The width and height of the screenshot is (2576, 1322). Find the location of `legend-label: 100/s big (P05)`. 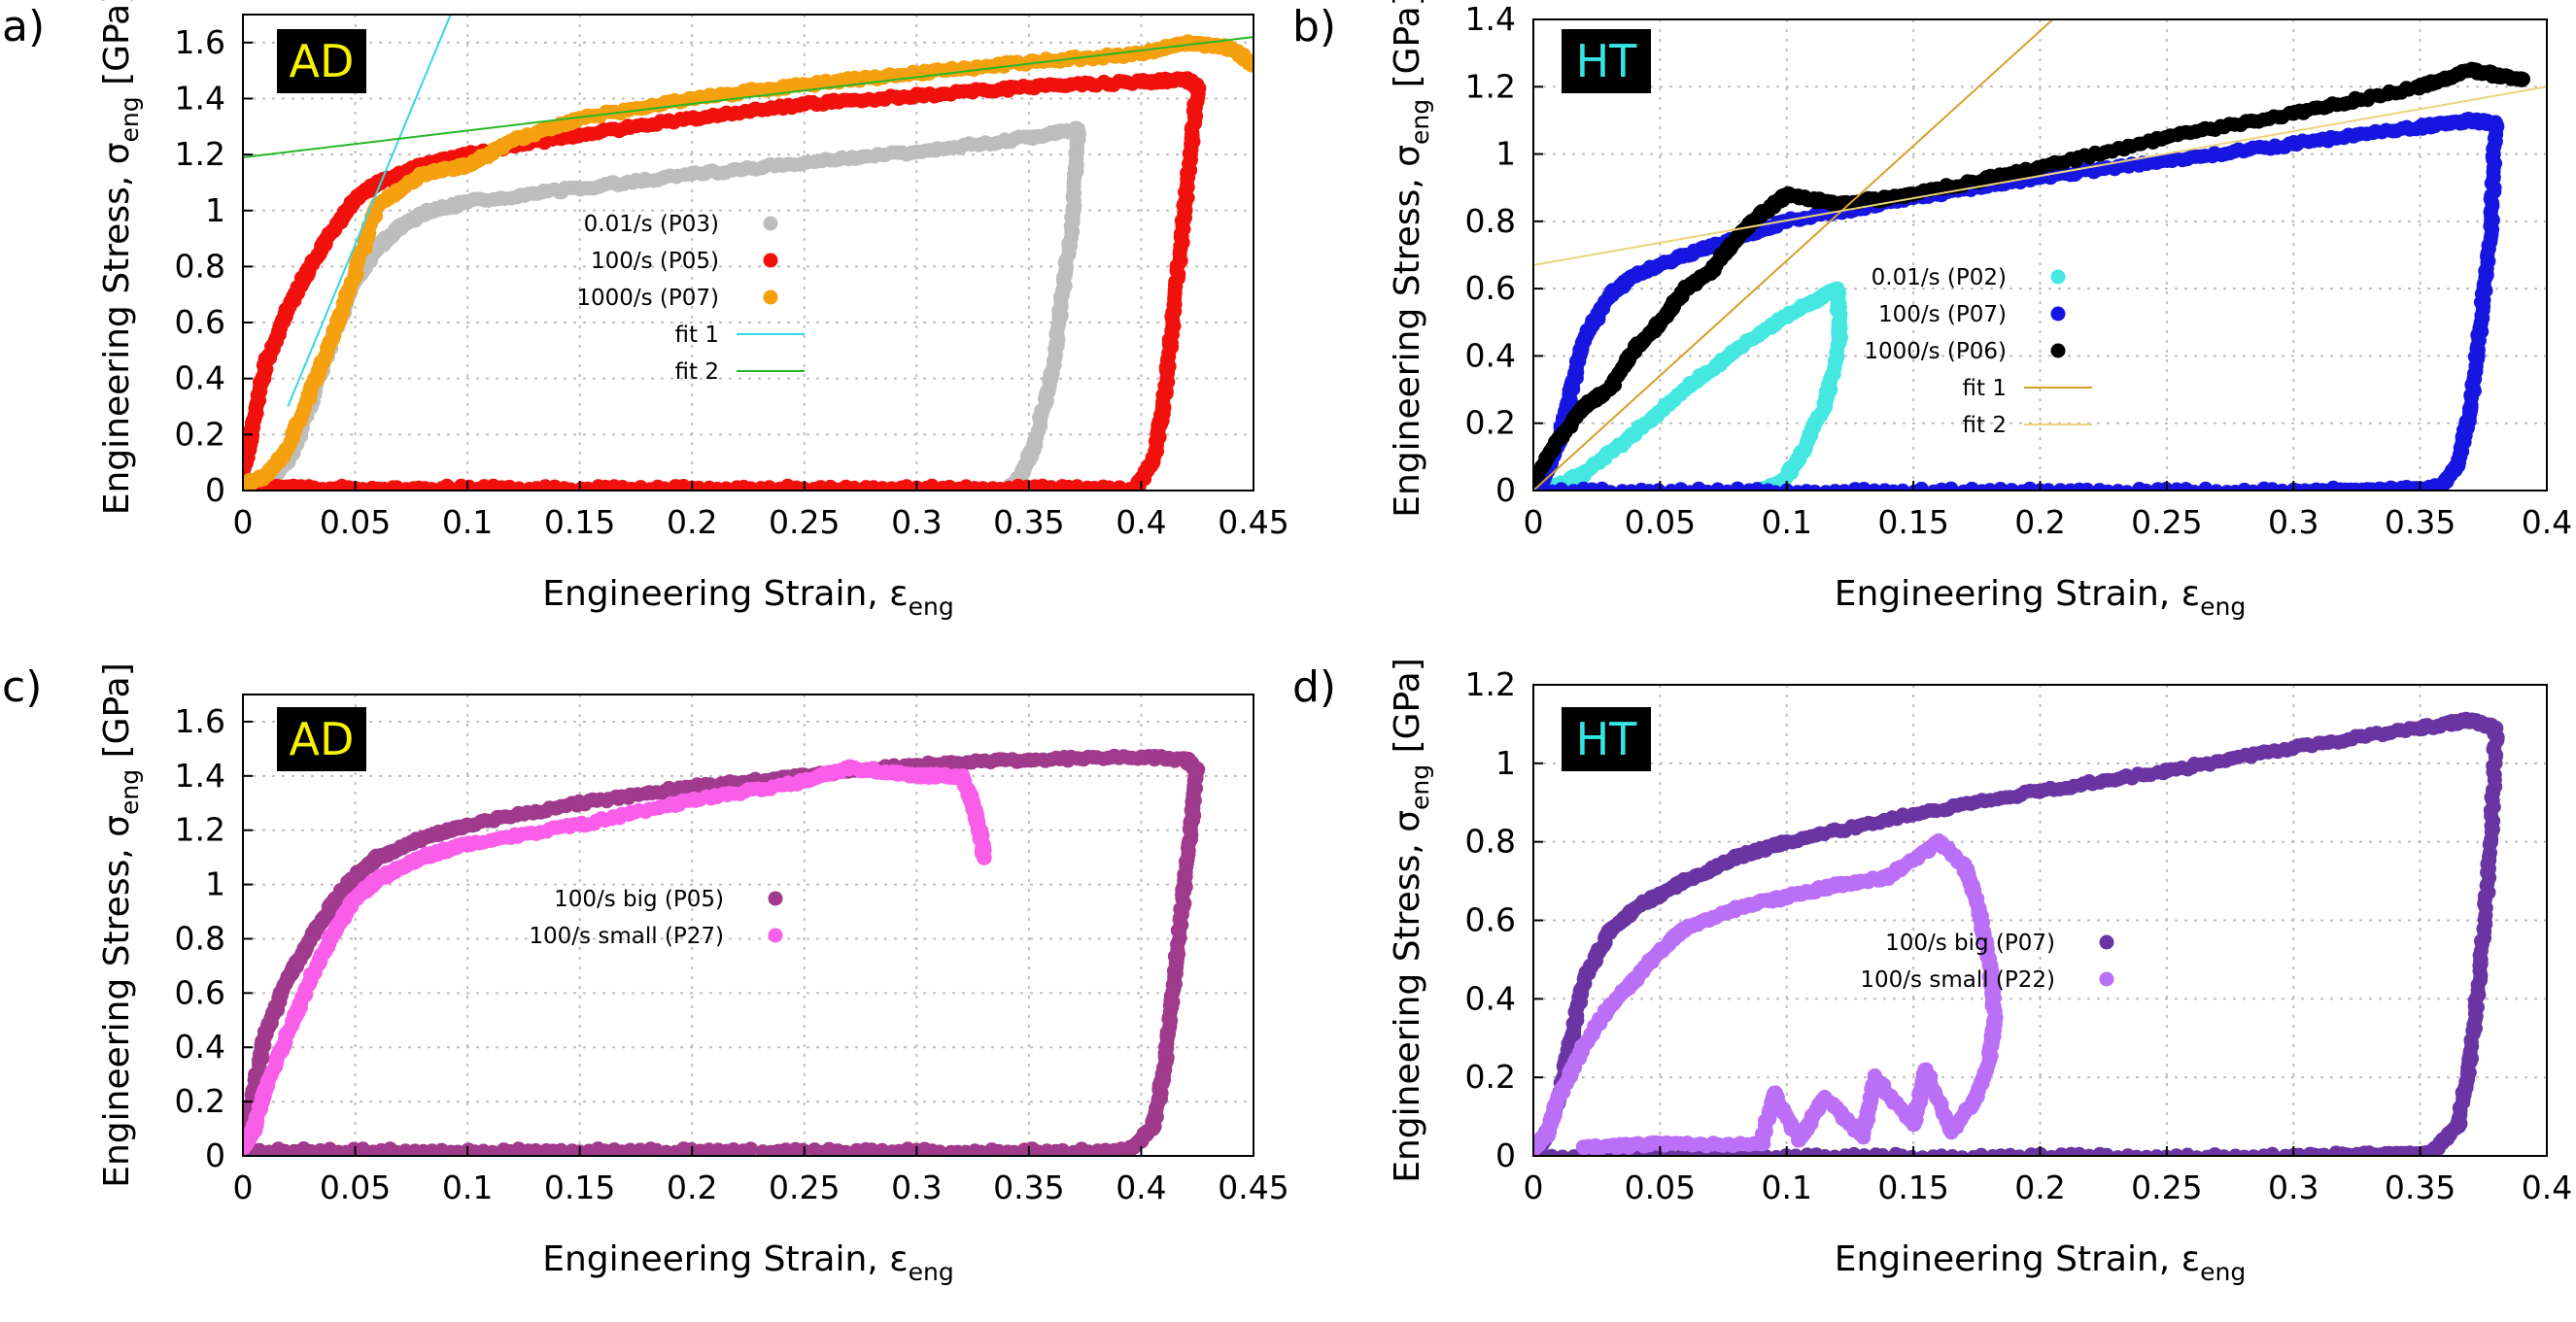

legend-label: 100/s big (P05) is located at coordinates (639, 899).